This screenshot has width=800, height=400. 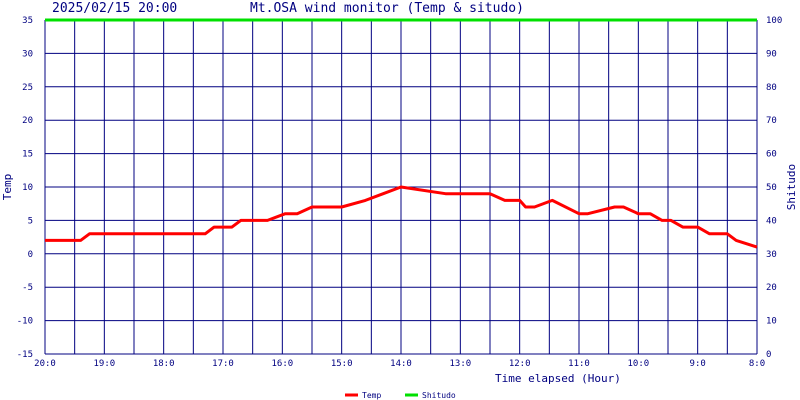 I want to click on x-tick-label: 11:0, so click(x=579, y=364).